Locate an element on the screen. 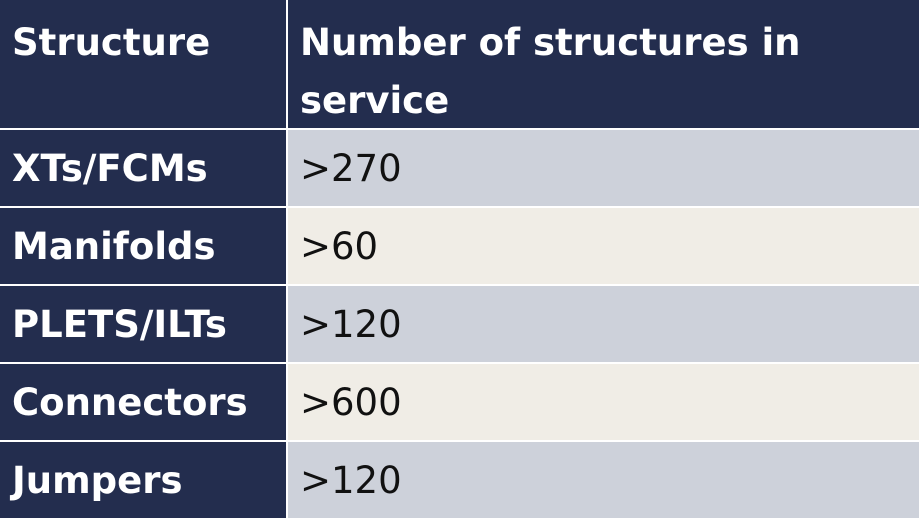 The width and height of the screenshot is (919, 521). value-cell: >600 is located at coordinates (603, 402).